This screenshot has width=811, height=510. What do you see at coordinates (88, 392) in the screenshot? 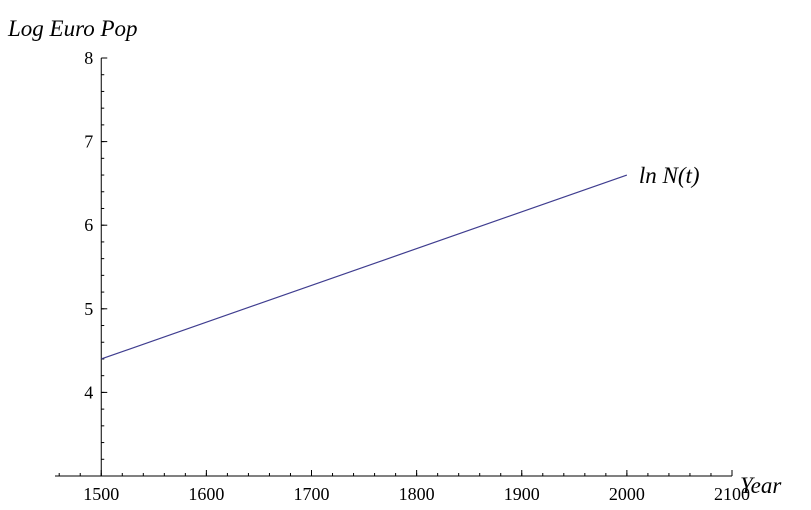
I see `y-tick-label: 4` at bounding box center [88, 392].